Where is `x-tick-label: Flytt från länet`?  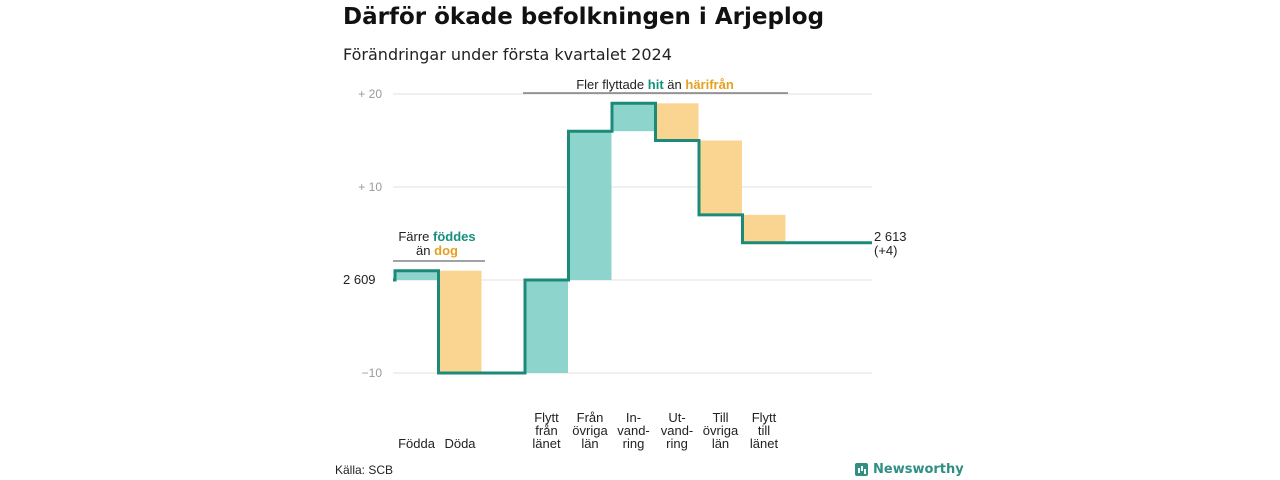 x-tick-label: Flytt från länet is located at coordinates (546, 430).